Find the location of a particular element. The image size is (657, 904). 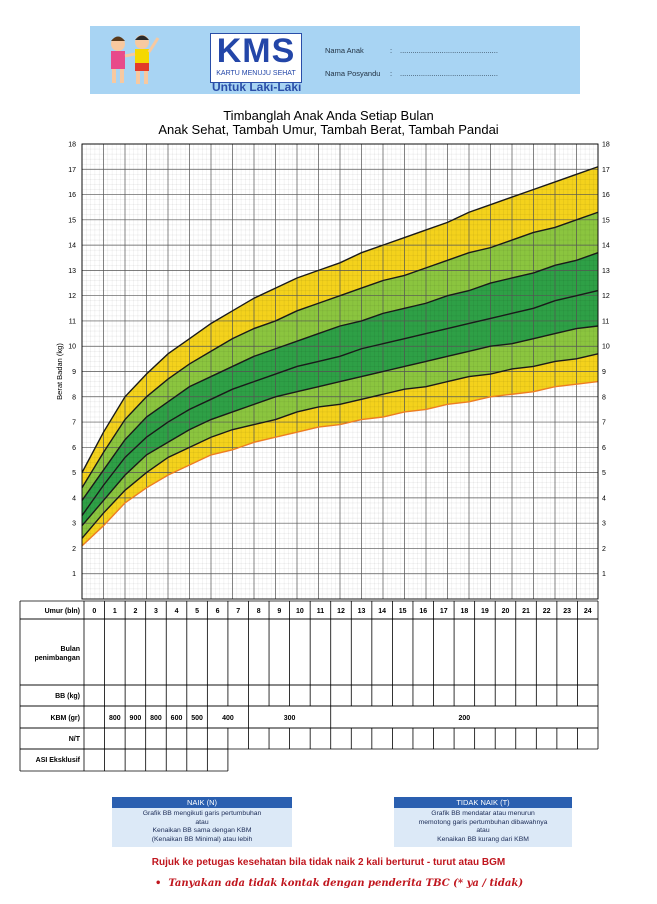

legend-naik-line: Kenaikan BB sama dengan KBM is located at coordinates (202, 830).